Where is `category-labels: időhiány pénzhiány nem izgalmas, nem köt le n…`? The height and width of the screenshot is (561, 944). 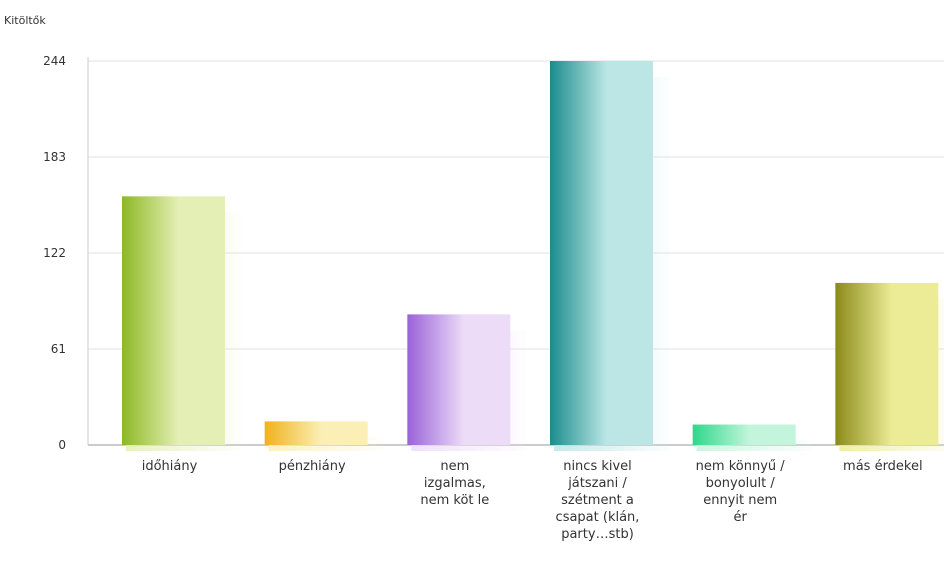
category-labels: időhiány pénzhiány nem izgalmas, nem köt le n… is located at coordinates (532, 500).